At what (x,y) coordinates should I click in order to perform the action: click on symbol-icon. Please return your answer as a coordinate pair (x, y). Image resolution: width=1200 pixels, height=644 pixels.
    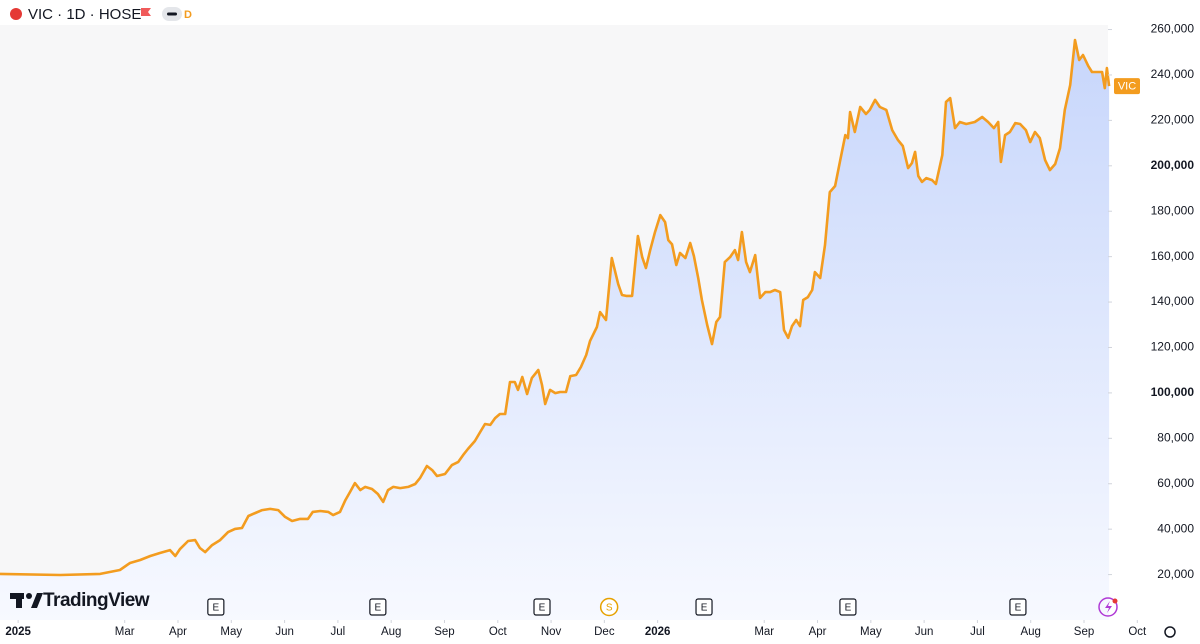
    Looking at the image, I should click on (16, 14).